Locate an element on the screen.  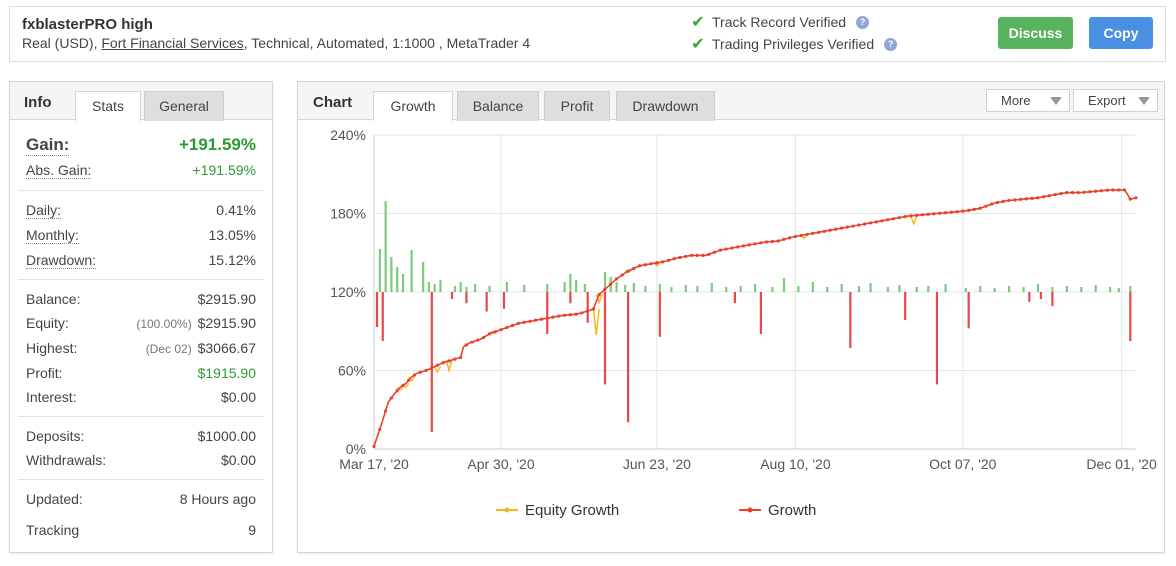
tab-general: General is located at coordinates (184, 106).